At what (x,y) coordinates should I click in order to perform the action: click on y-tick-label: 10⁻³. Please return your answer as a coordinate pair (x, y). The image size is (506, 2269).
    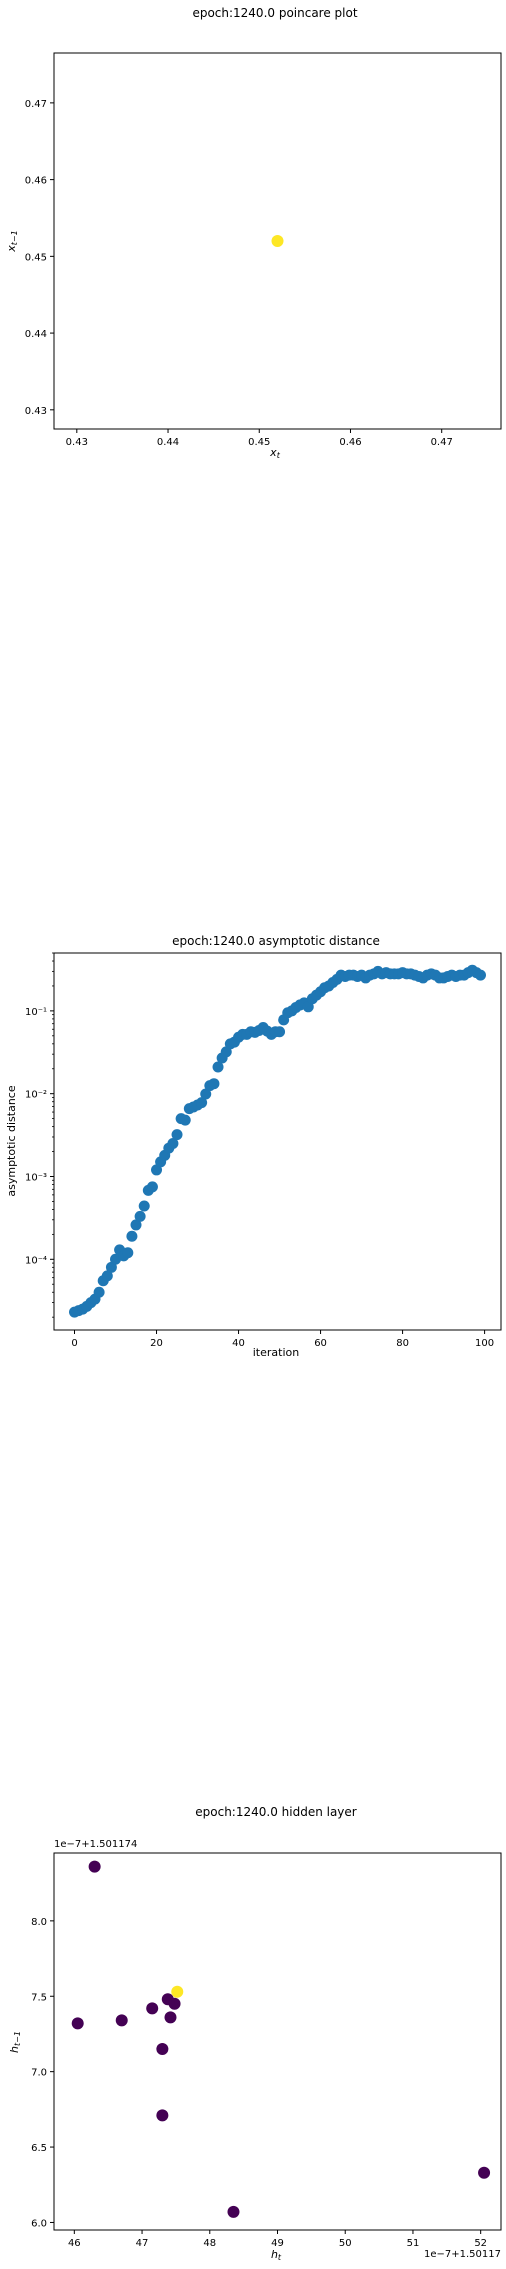
    Looking at the image, I should click on (36, 1177).